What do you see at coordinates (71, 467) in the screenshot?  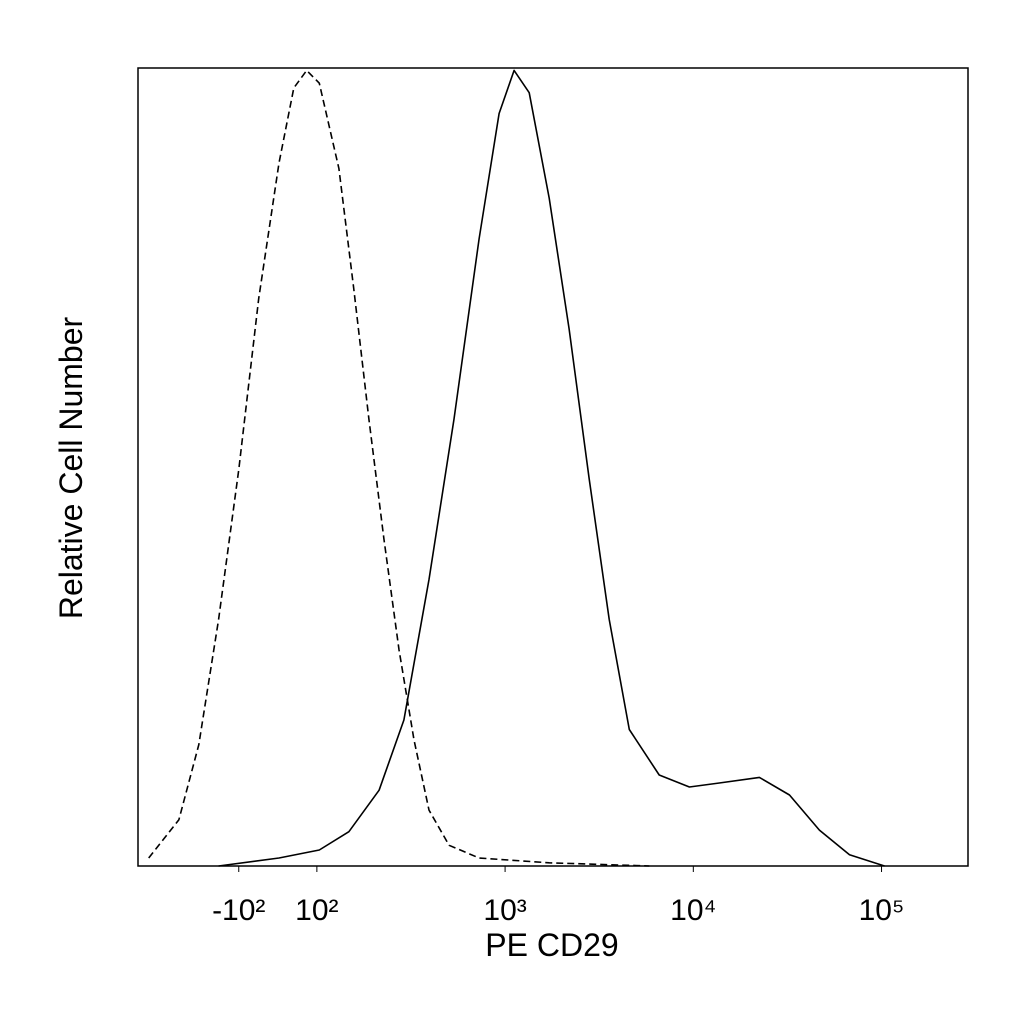 I see `y-axis-label: Relative Cell Number` at bounding box center [71, 467].